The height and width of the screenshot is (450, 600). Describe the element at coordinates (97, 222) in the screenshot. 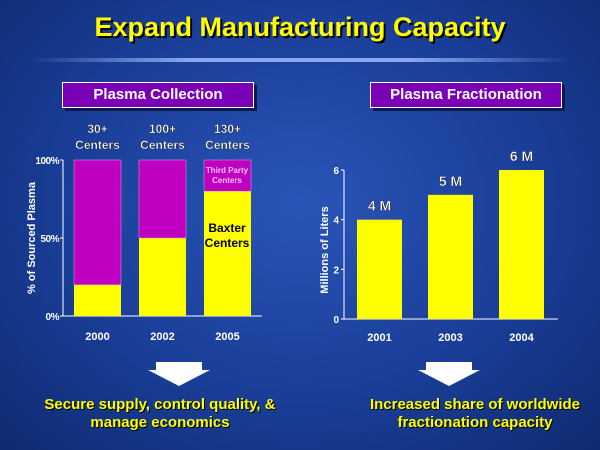

I see `bar-third-party-centers-2000` at that location.